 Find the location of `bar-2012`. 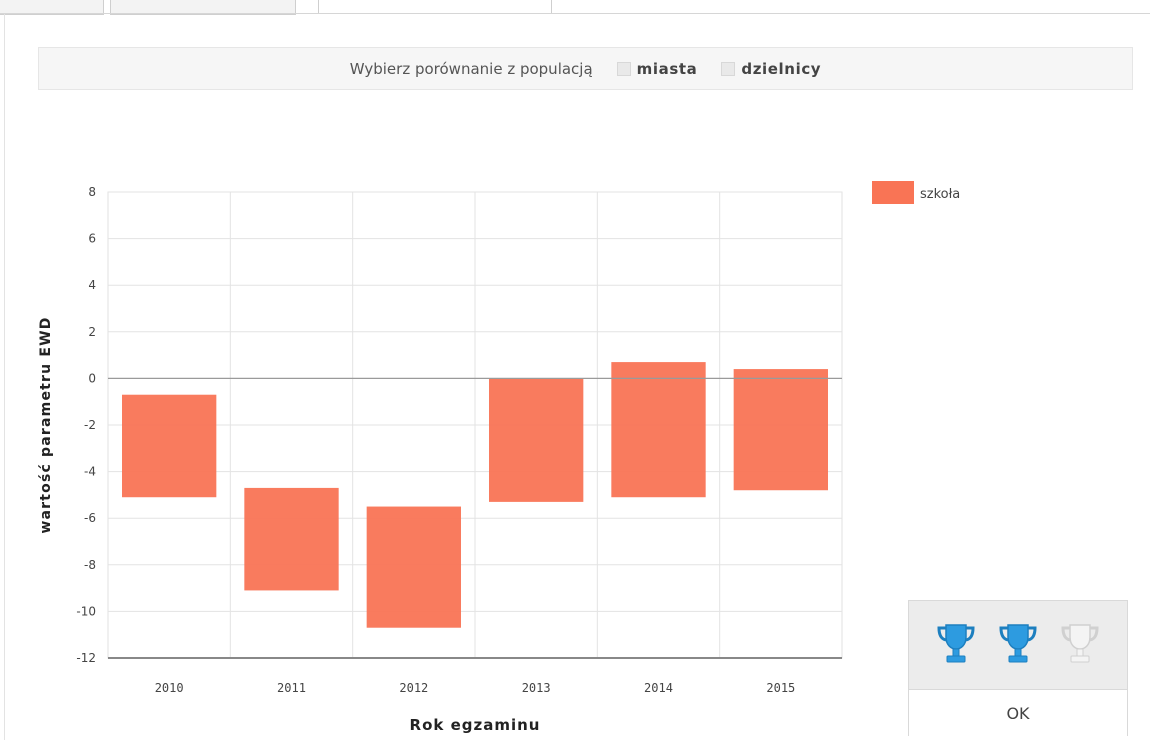

bar-2012 is located at coordinates (413, 567).